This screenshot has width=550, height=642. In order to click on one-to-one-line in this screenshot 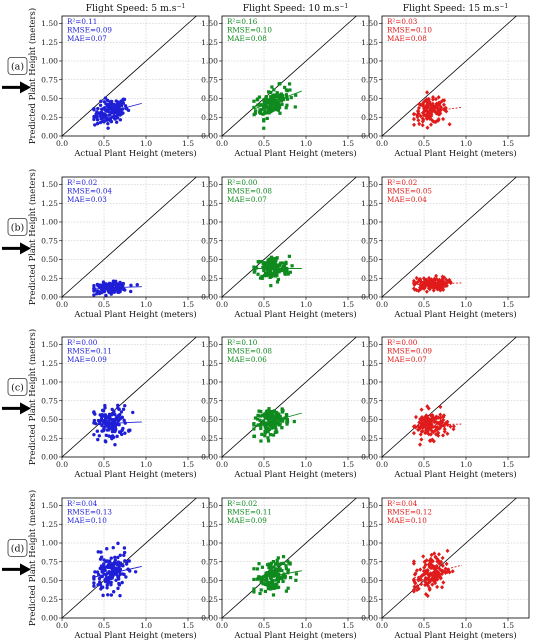, I will do `click(289, 397)`.